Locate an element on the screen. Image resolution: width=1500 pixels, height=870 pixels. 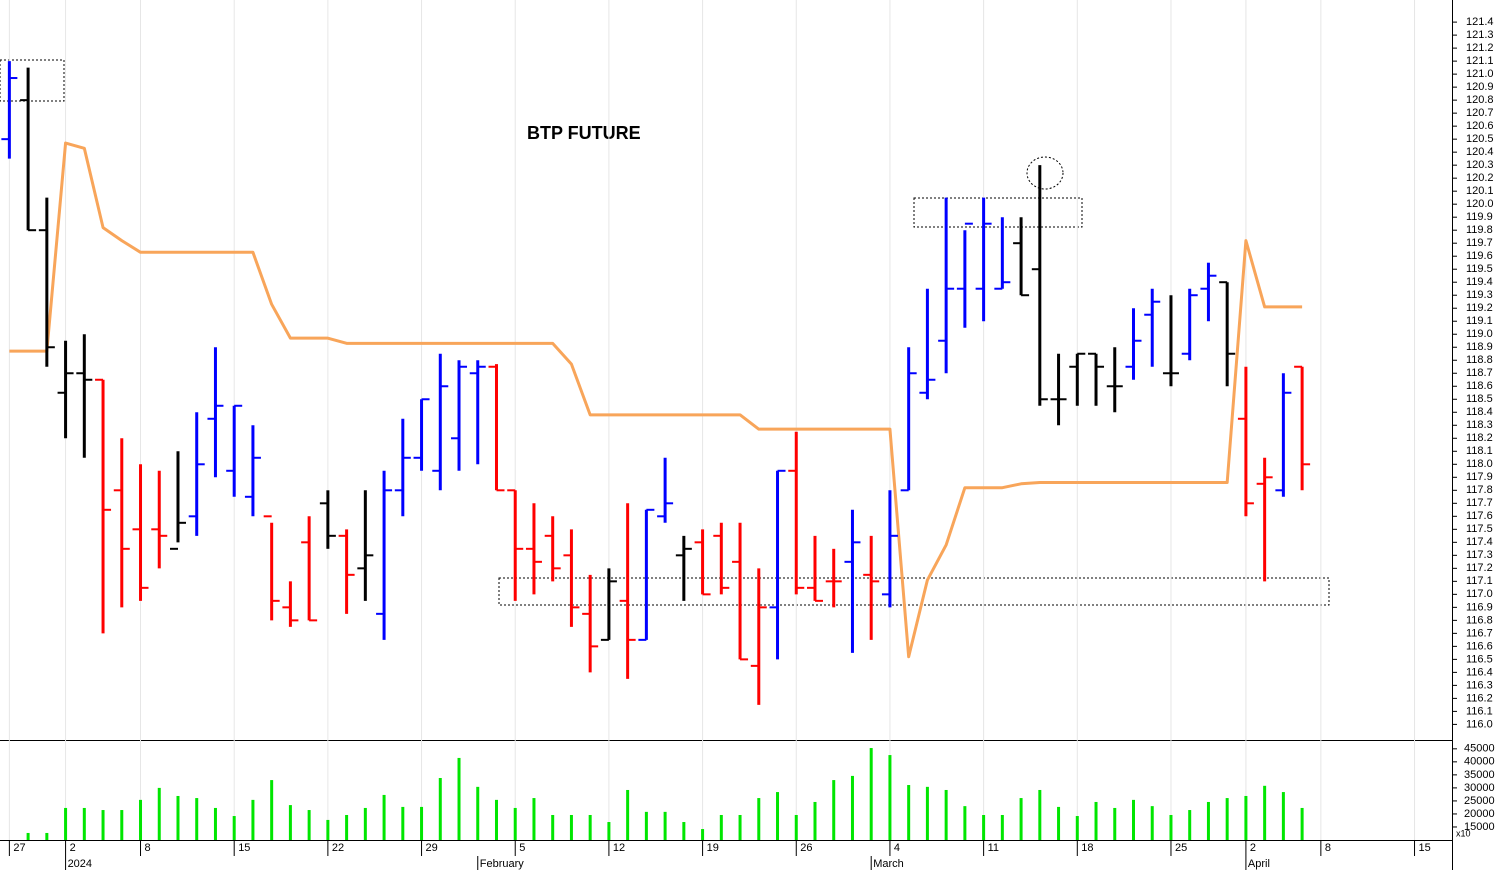
y-tick-label: 120.3 is located at coordinates (1480, 165).